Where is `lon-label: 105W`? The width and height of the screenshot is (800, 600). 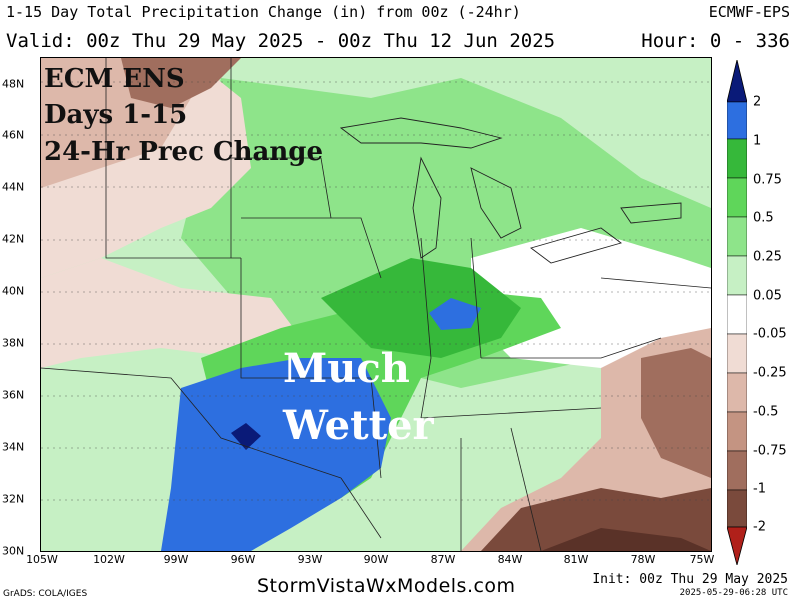
lon-label: 105W is located at coordinates (42, 559).